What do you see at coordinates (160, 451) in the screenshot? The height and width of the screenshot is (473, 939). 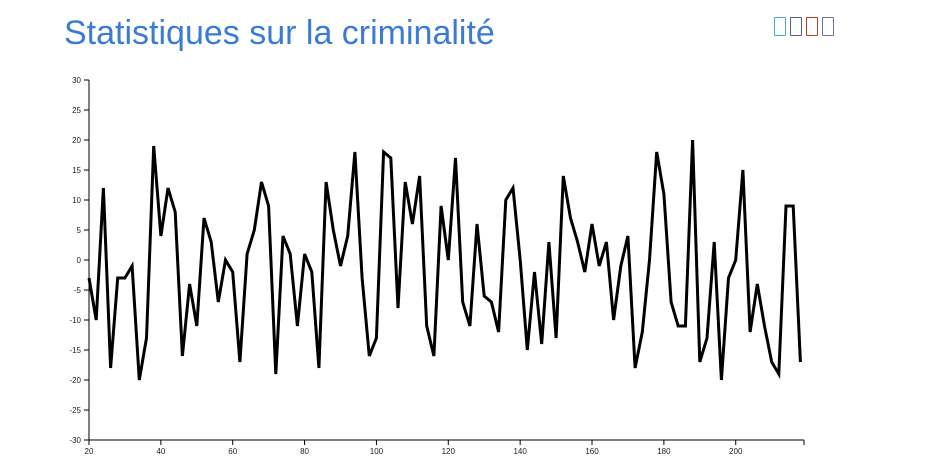 I see `x-tick-label: 40` at bounding box center [160, 451].